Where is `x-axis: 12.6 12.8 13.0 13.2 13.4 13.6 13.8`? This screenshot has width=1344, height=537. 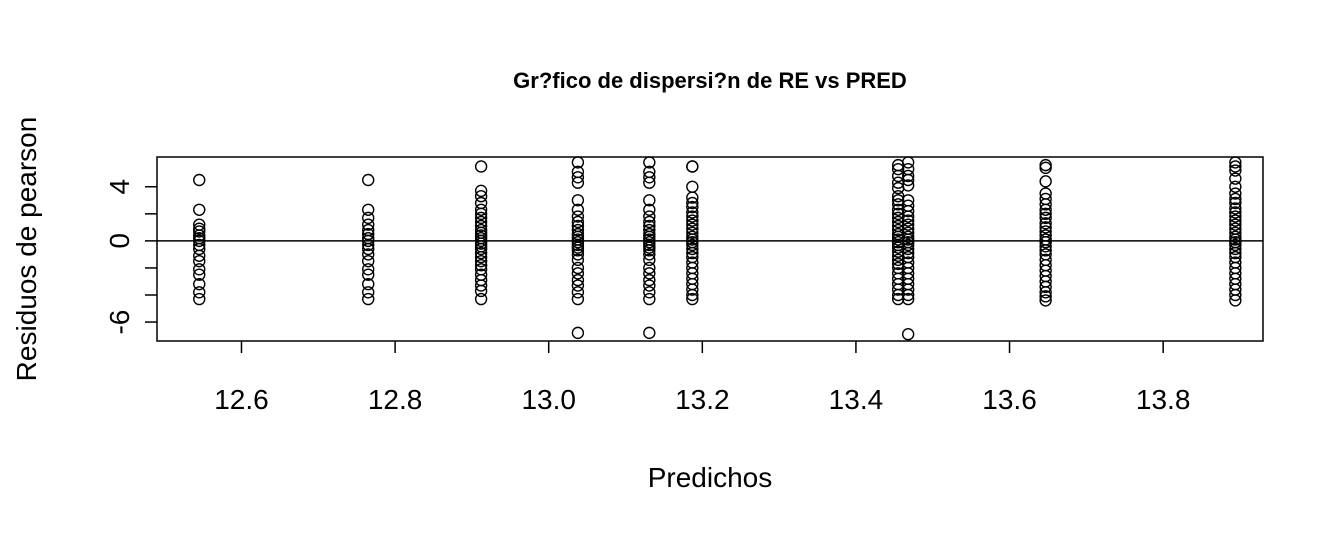
x-axis: 12.6 12.8 13.0 13.2 13.4 13.6 13.8 is located at coordinates (702, 378).